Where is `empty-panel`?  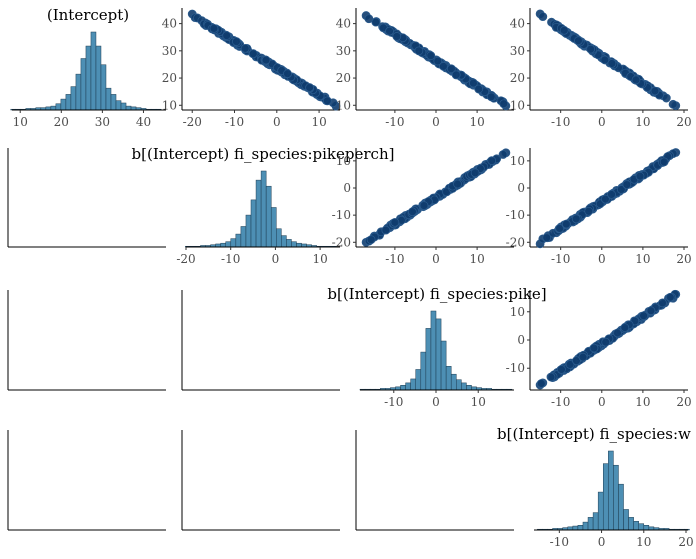 empty-panel is located at coordinates (86, 480).